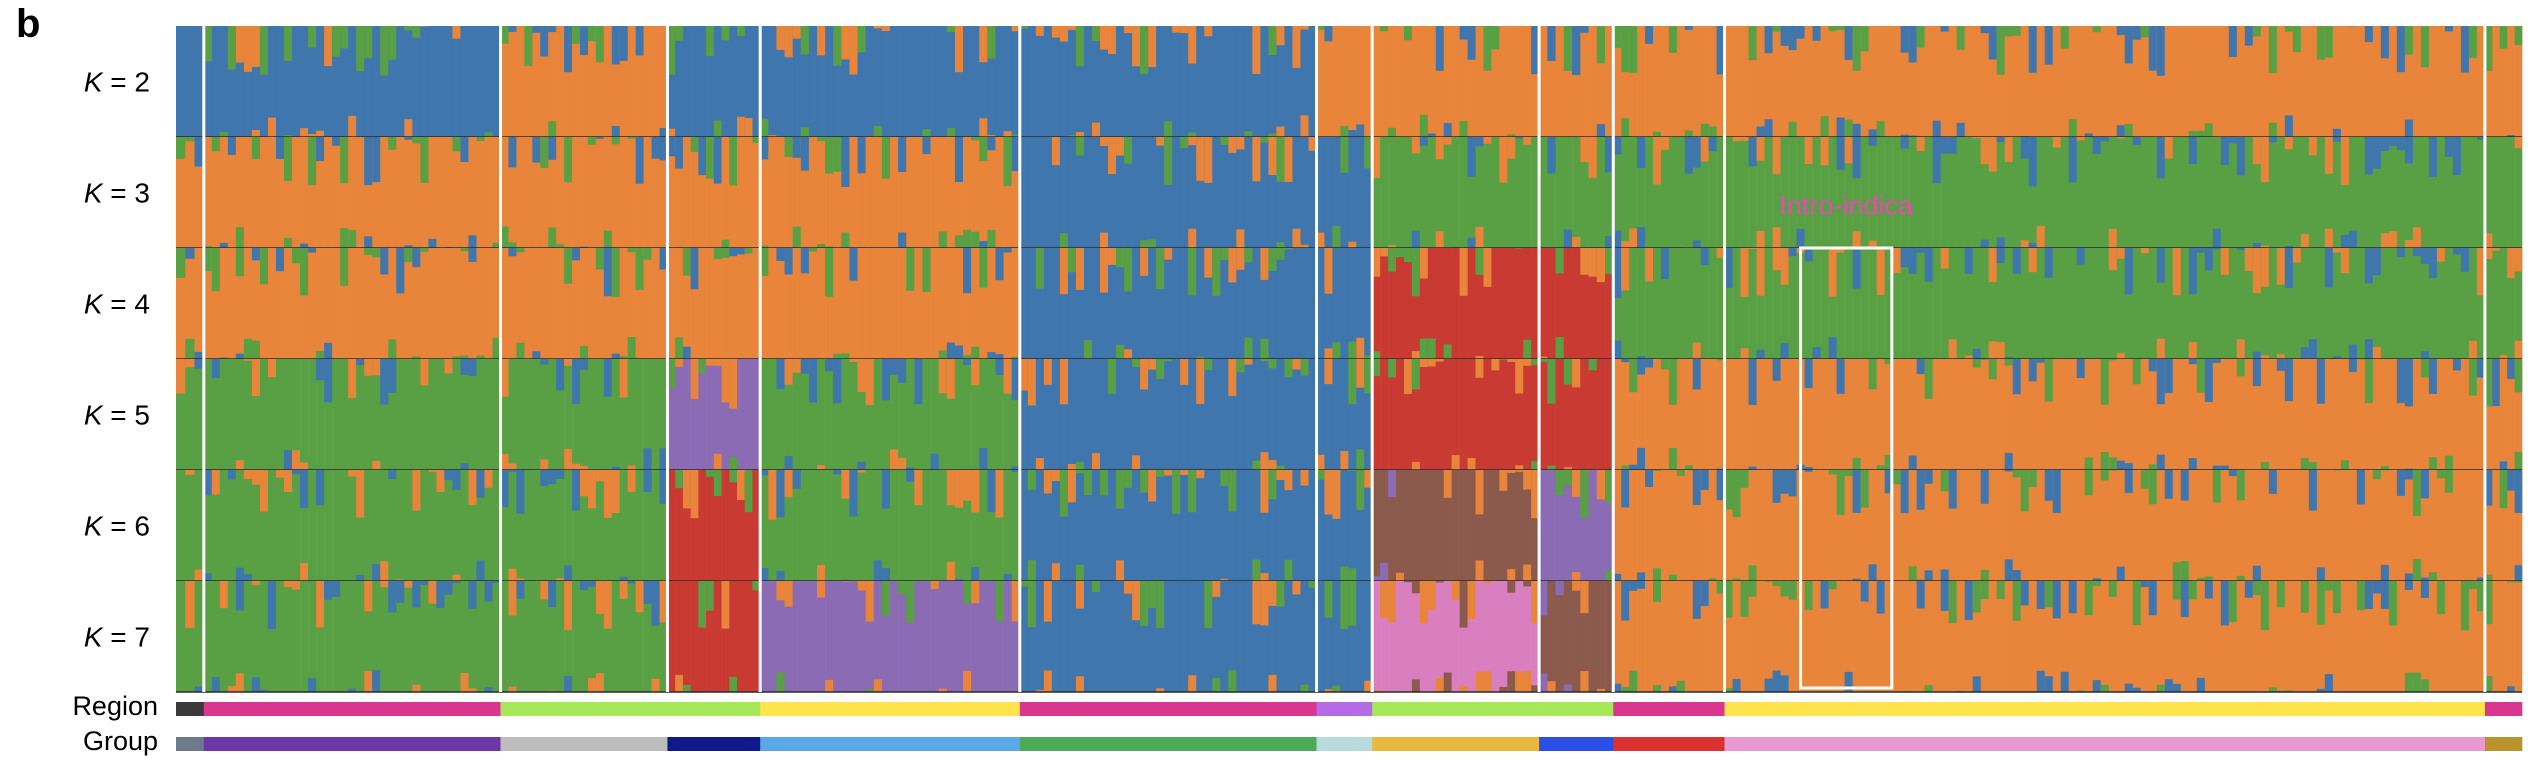  Describe the element at coordinates (28, 24) in the screenshot. I see `panel-letter: b` at that location.